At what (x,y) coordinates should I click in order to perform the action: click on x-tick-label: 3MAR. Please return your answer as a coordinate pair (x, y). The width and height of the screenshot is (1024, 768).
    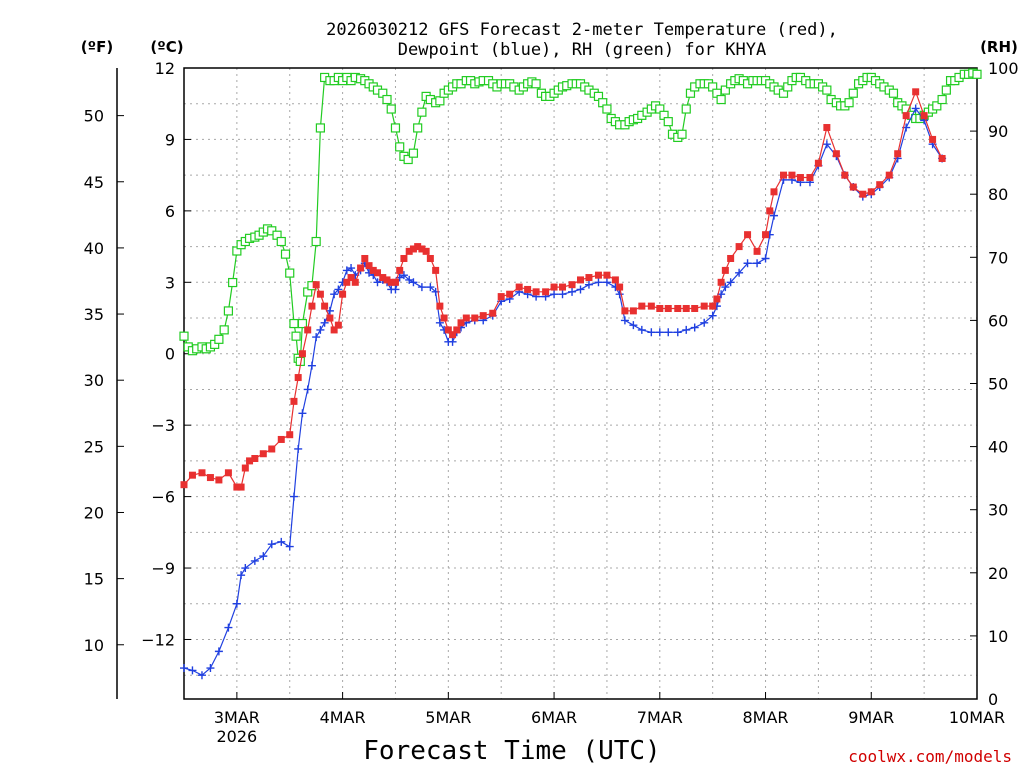
    Looking at the image, I should click on (237, 717).